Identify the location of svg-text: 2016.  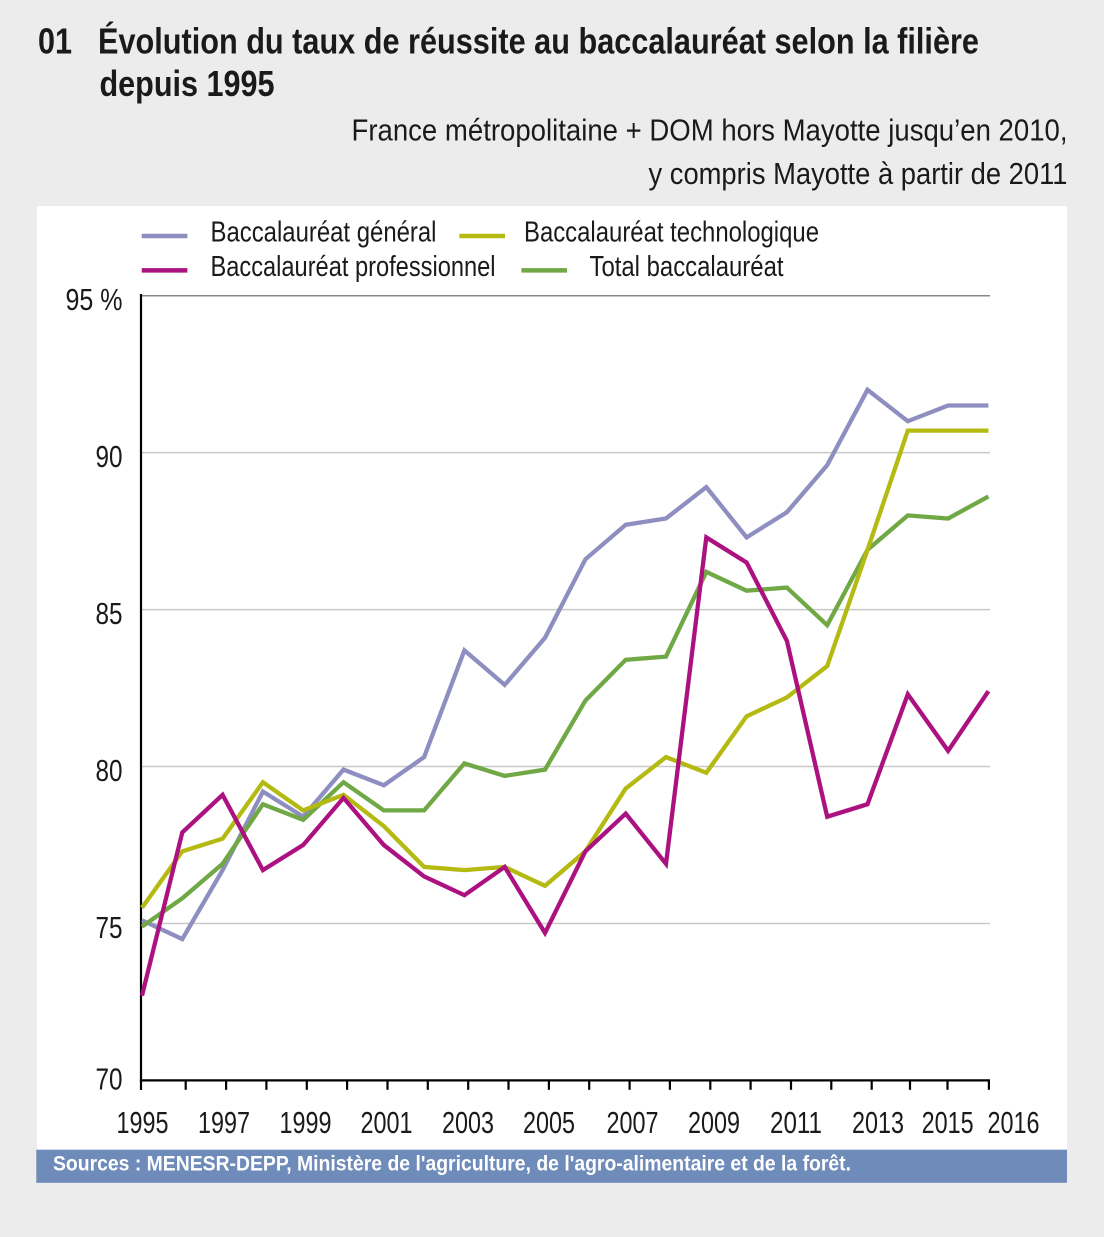
(1014, 1122).